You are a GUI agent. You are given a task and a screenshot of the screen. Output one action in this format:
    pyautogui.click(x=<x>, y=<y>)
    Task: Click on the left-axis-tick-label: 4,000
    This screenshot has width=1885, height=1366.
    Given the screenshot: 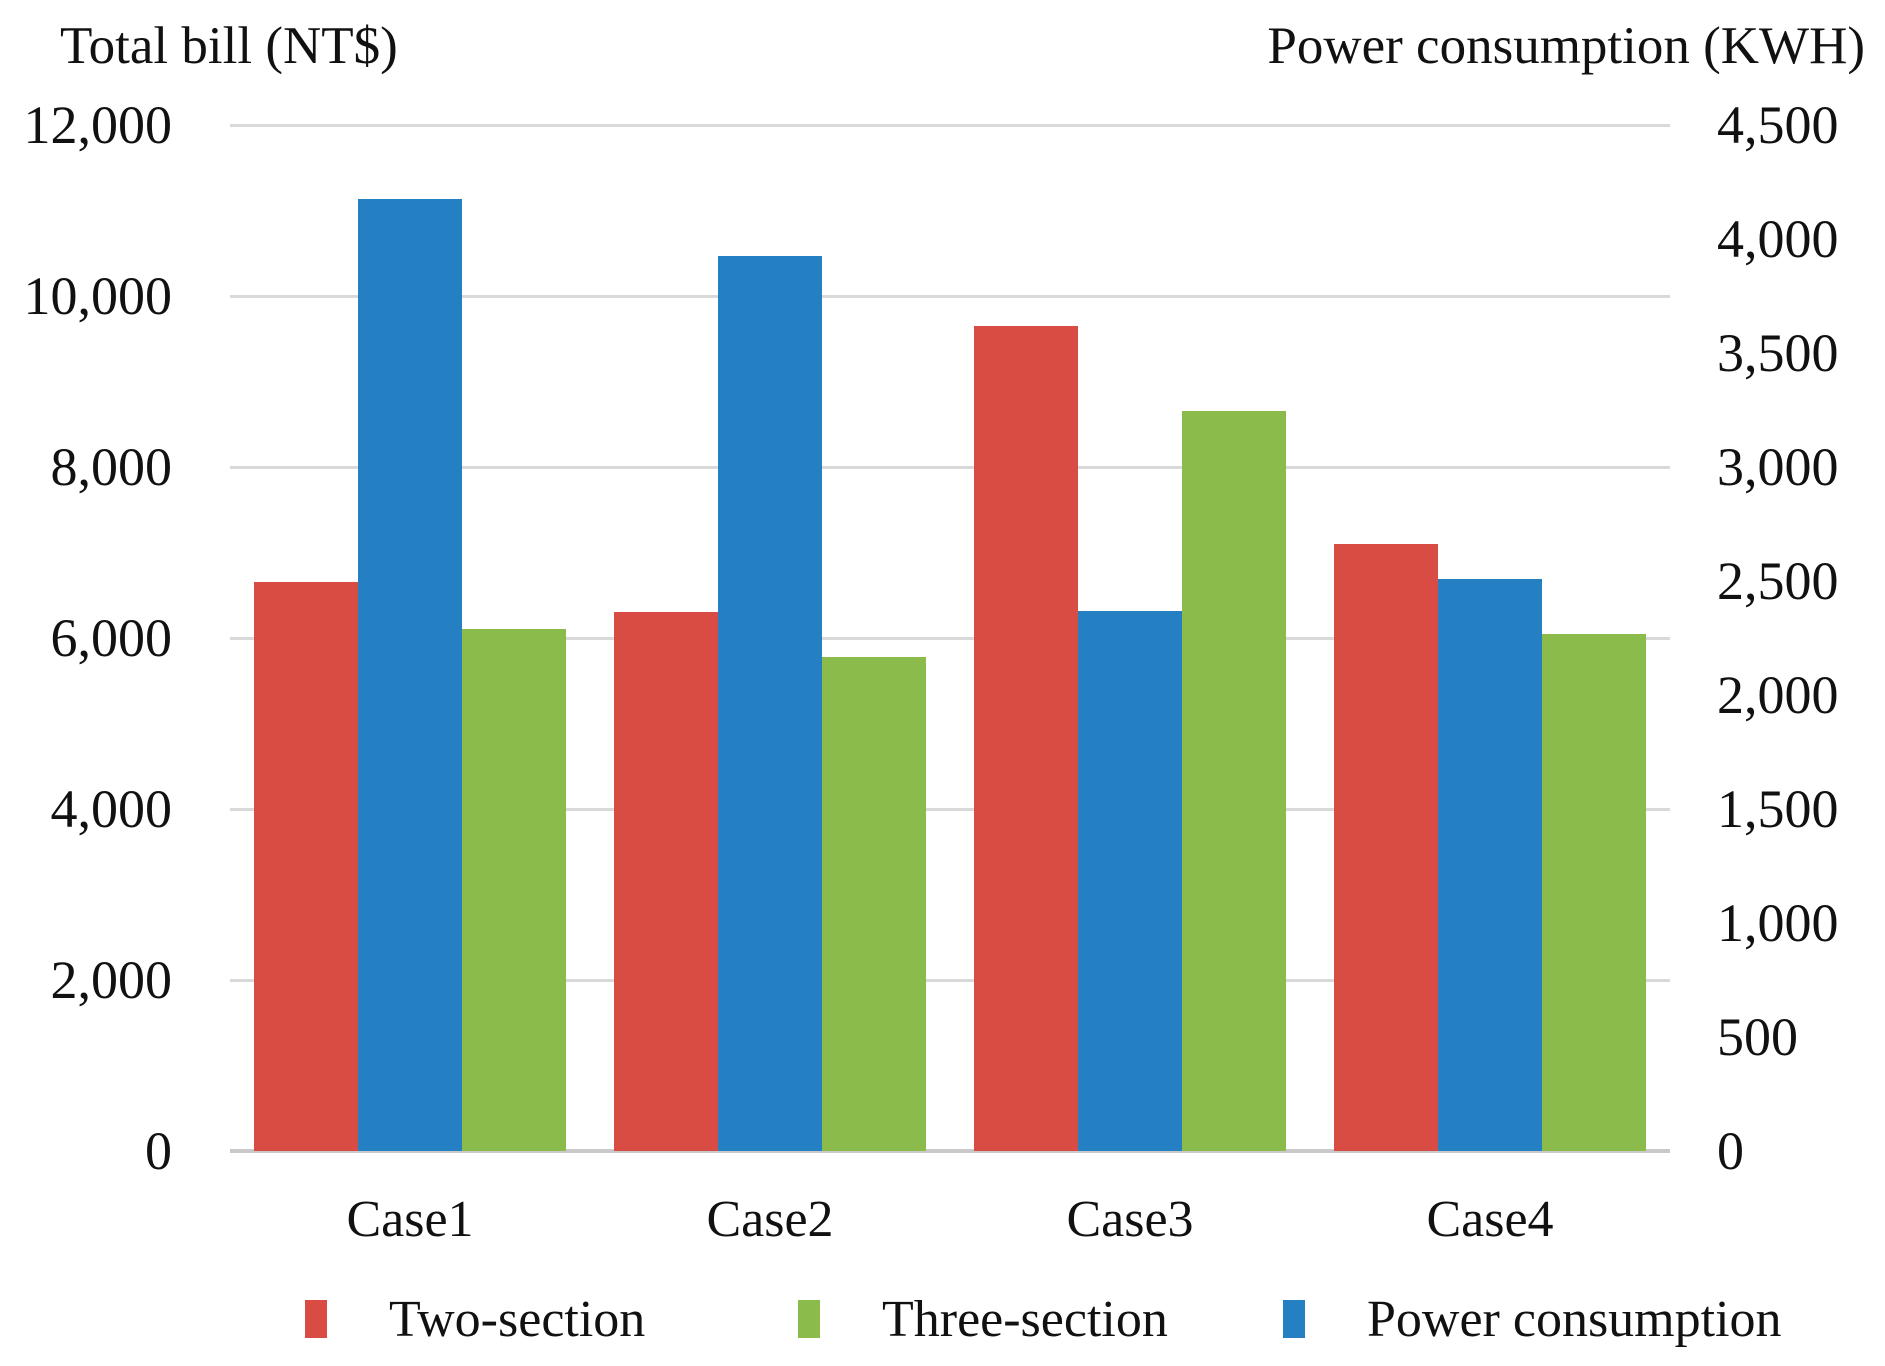 What is the action you would take?
    pyautogui.click(x=111, y=809)
    